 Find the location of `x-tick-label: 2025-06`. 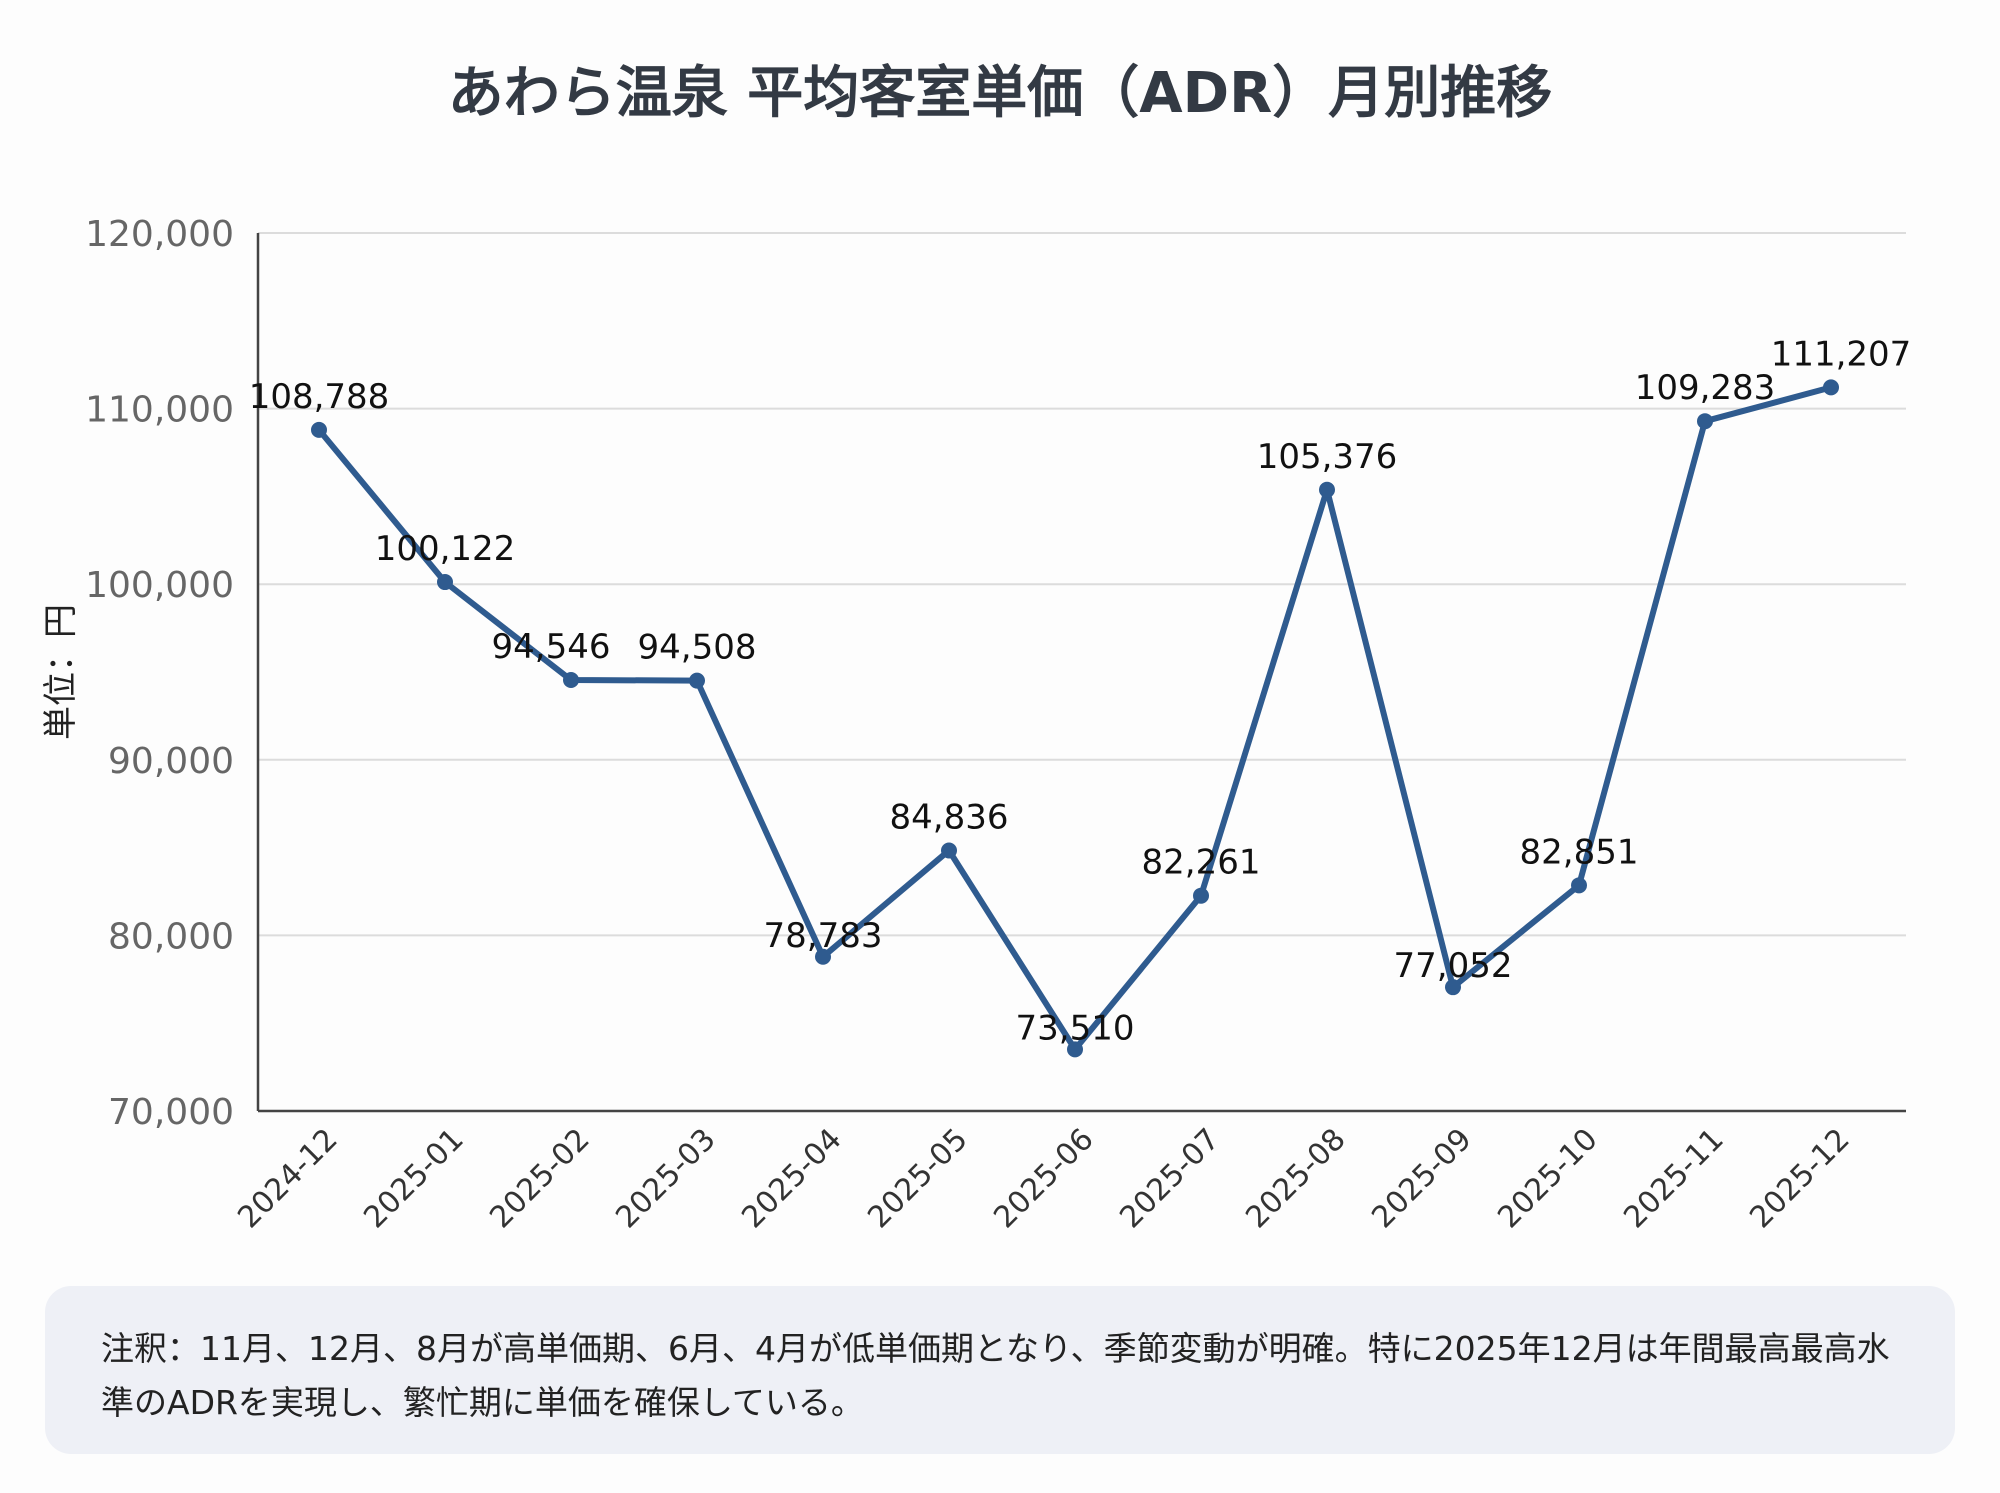

x-tick-label: 2025-06 is located at coordinates (1043, 1178).